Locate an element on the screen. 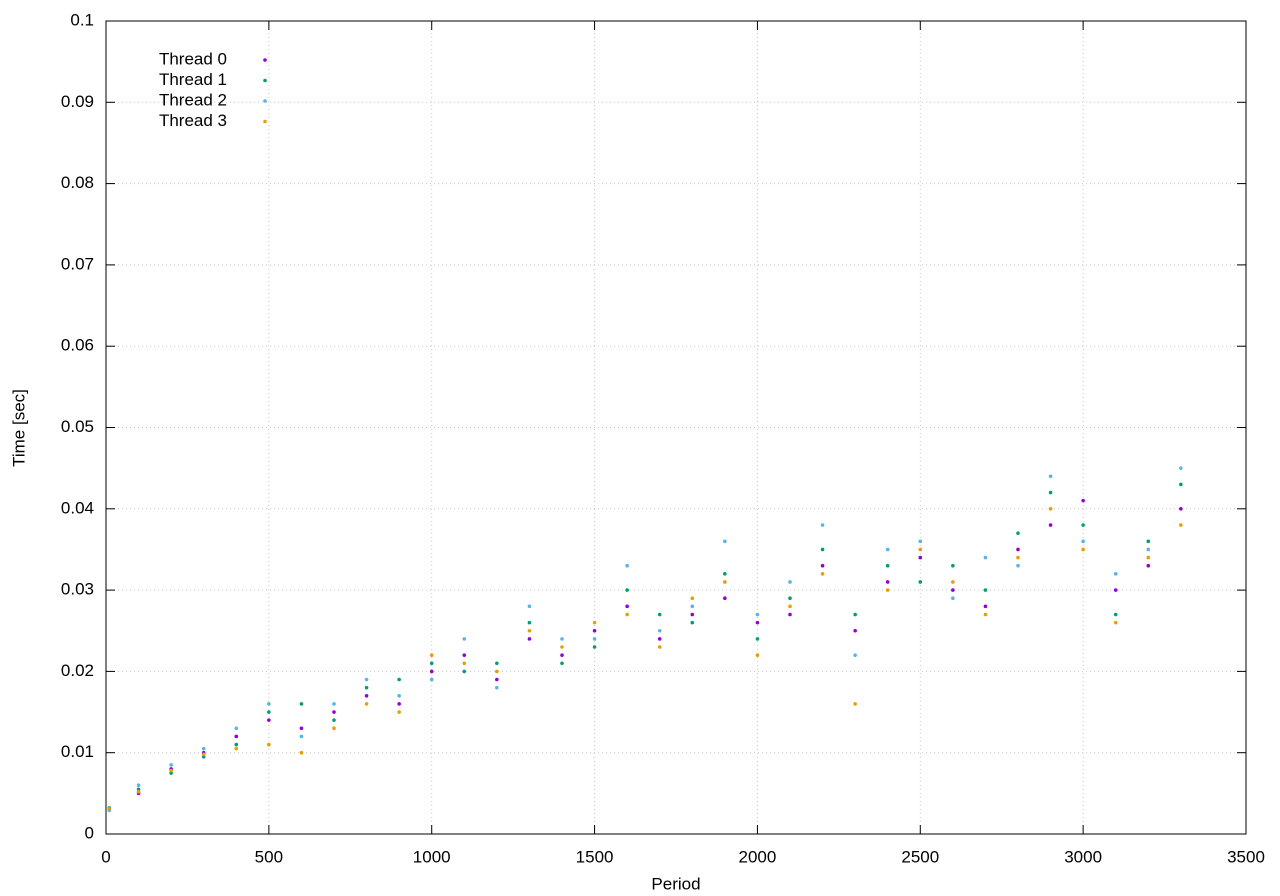 Image resolution: width=1280 pixels, height=896 pixels. x-tick-label: 2000 is located at coordinates (758, 856).